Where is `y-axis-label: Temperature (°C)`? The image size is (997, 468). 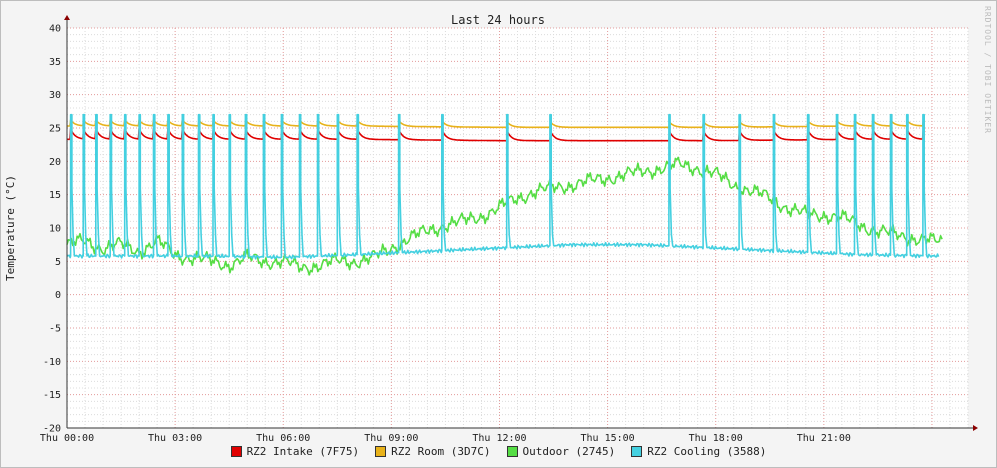 y-axis-label: Temperature (°C) is located at coordinates (10, 228).